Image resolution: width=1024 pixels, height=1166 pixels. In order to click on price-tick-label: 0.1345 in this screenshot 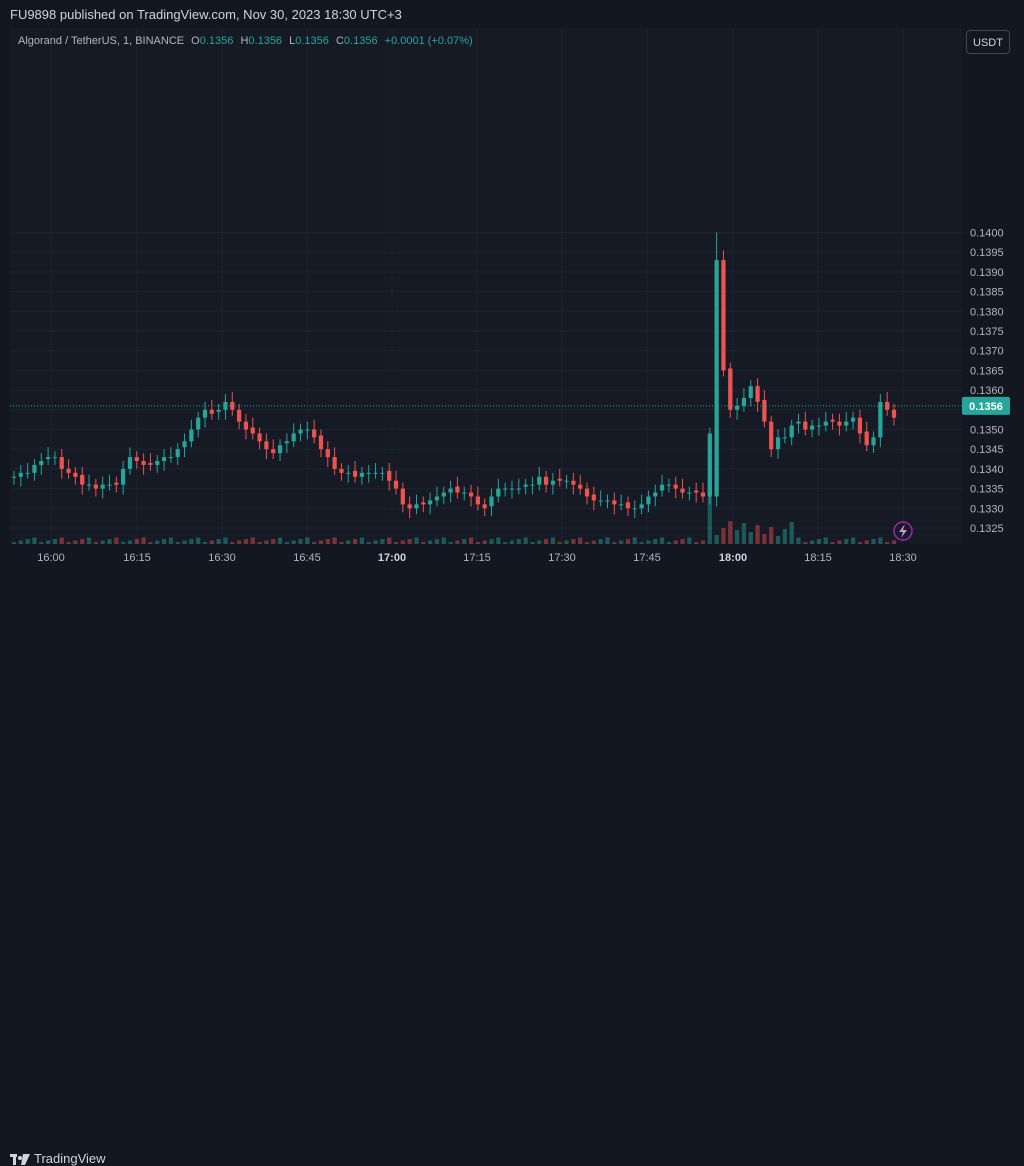, I will do `click(987, 450)`.